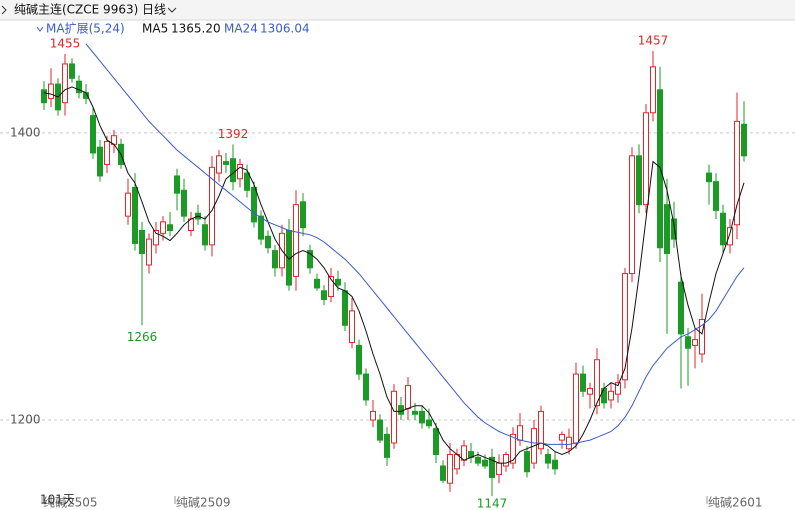 The width and height of the screenshot is (795, 510). What do you see at coordinates (285, 29) in the screenshot?
I see `legend-value: 1306.04` at bounding box center [285, 29].